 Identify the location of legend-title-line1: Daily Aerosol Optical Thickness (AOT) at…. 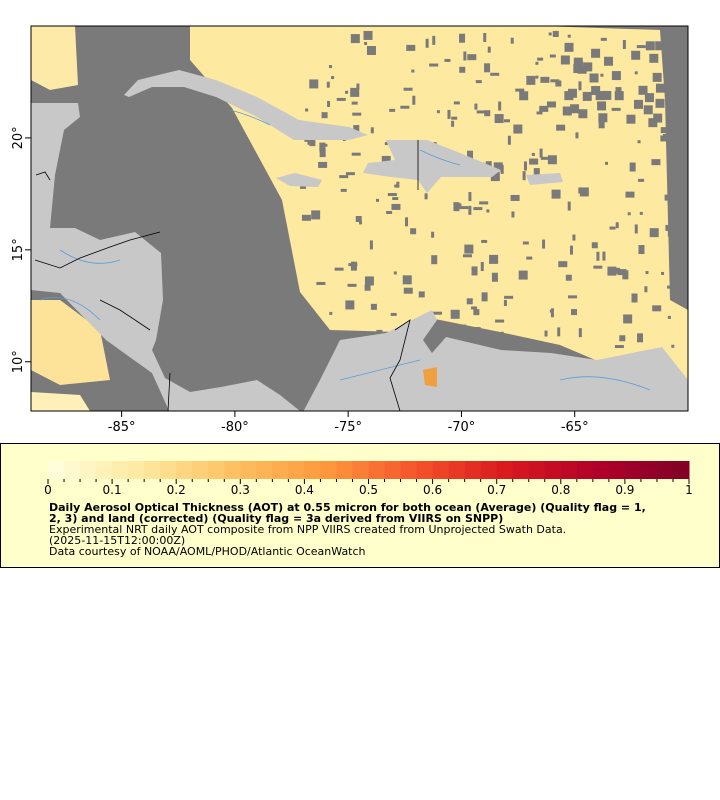
(347, 507).